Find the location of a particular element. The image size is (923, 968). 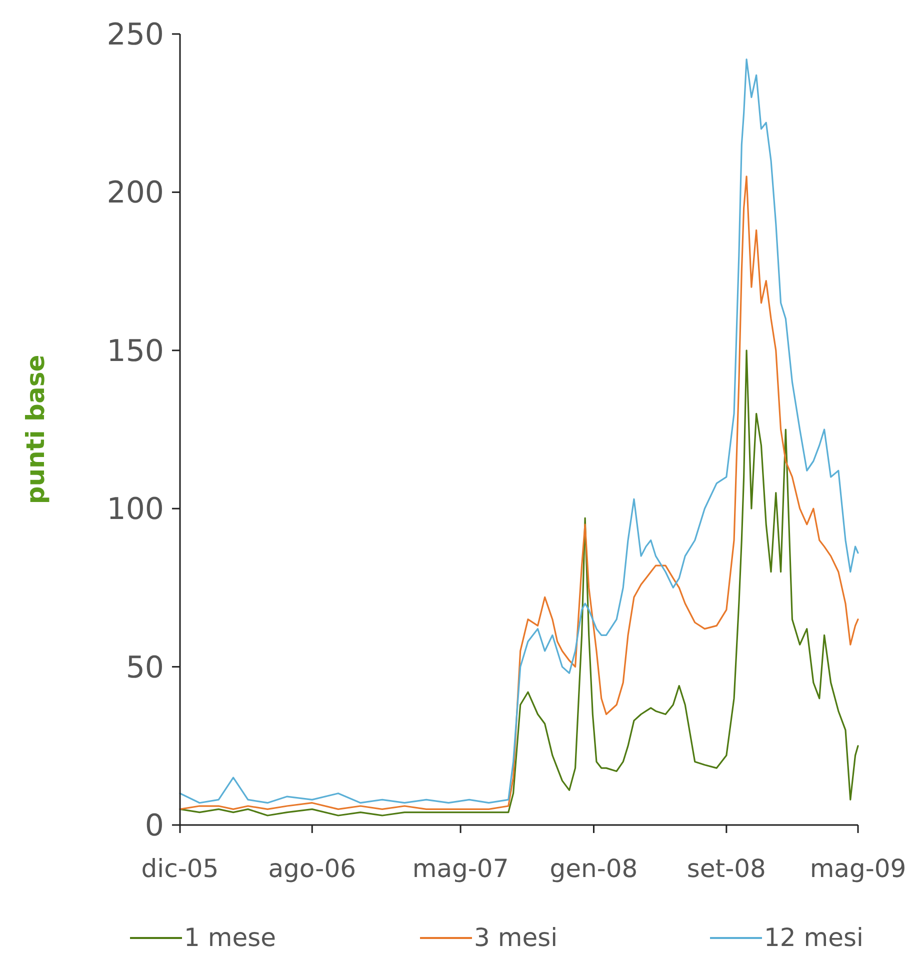

x-tick-label: dic-05 is located at coordinates (180, 868).